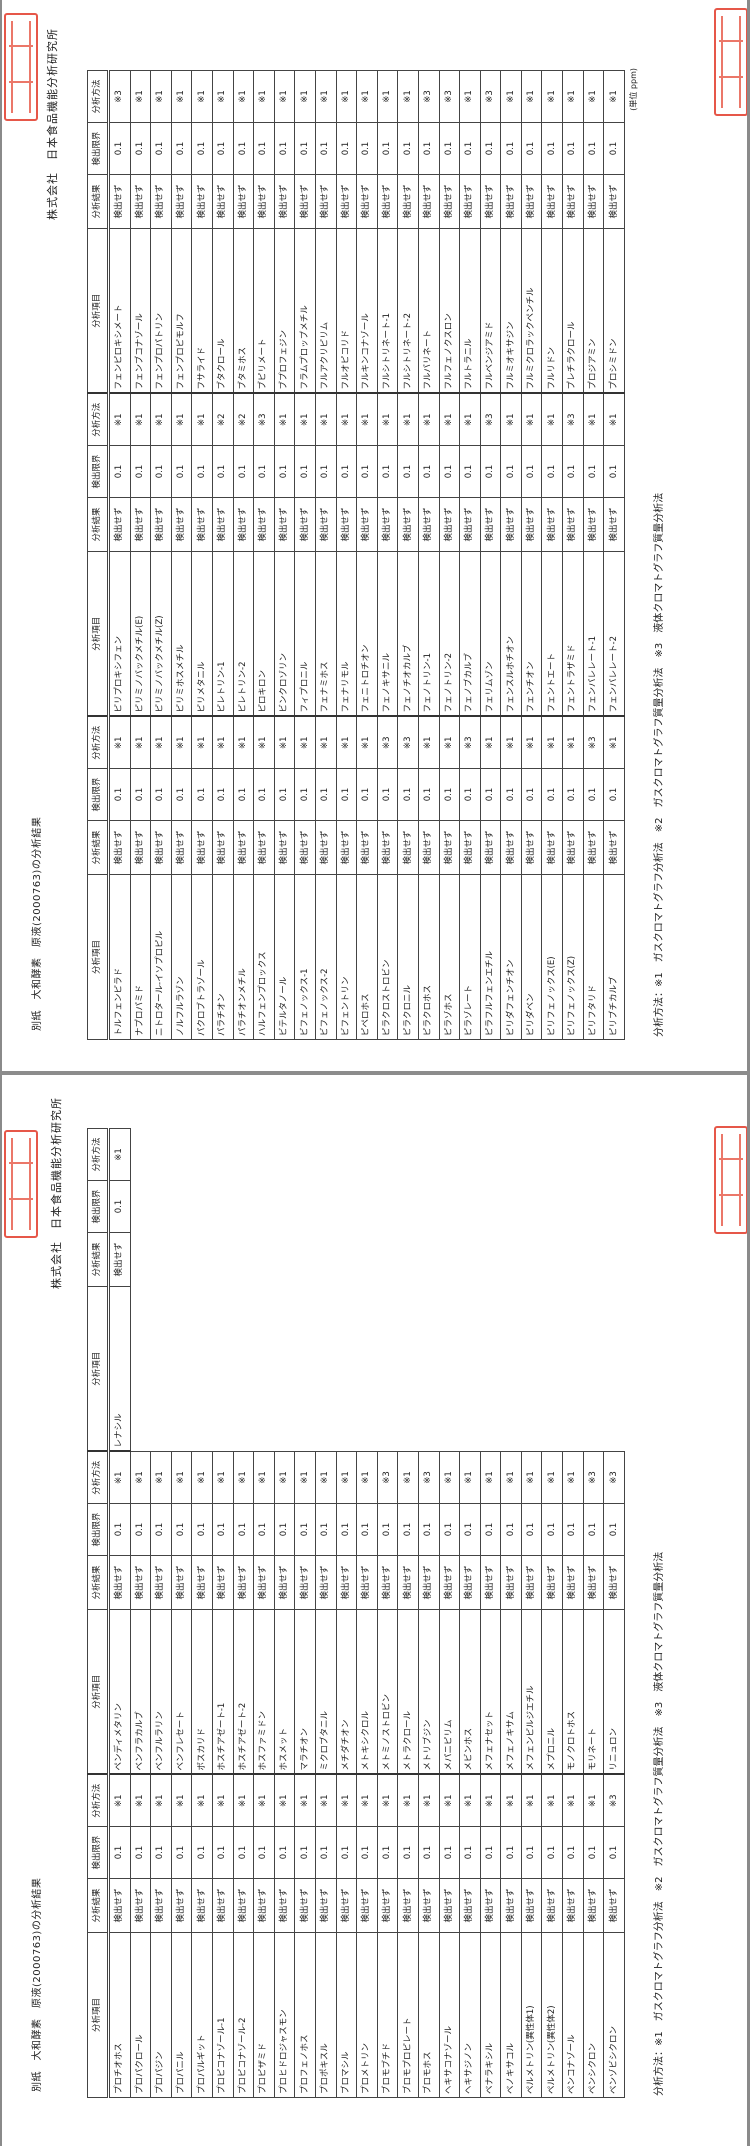 The height and width of the screenshot is (2146, 750). What do you see at coordinates (223, 311) in the screenshot?
I see `analyte-name: ブタクロール` at bounding box center [223, 311].